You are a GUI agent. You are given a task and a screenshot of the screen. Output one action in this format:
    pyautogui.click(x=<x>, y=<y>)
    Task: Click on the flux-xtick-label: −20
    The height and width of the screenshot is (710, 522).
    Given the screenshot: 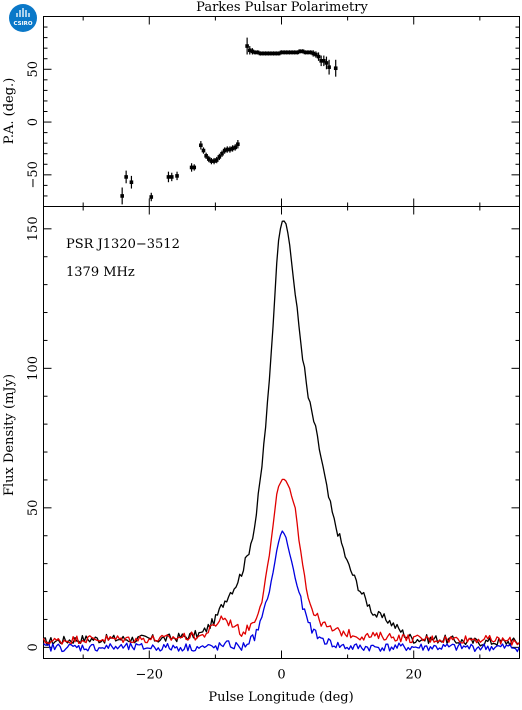 What is the action you would take?
    pyautogui.click(x=149, y=675)
    